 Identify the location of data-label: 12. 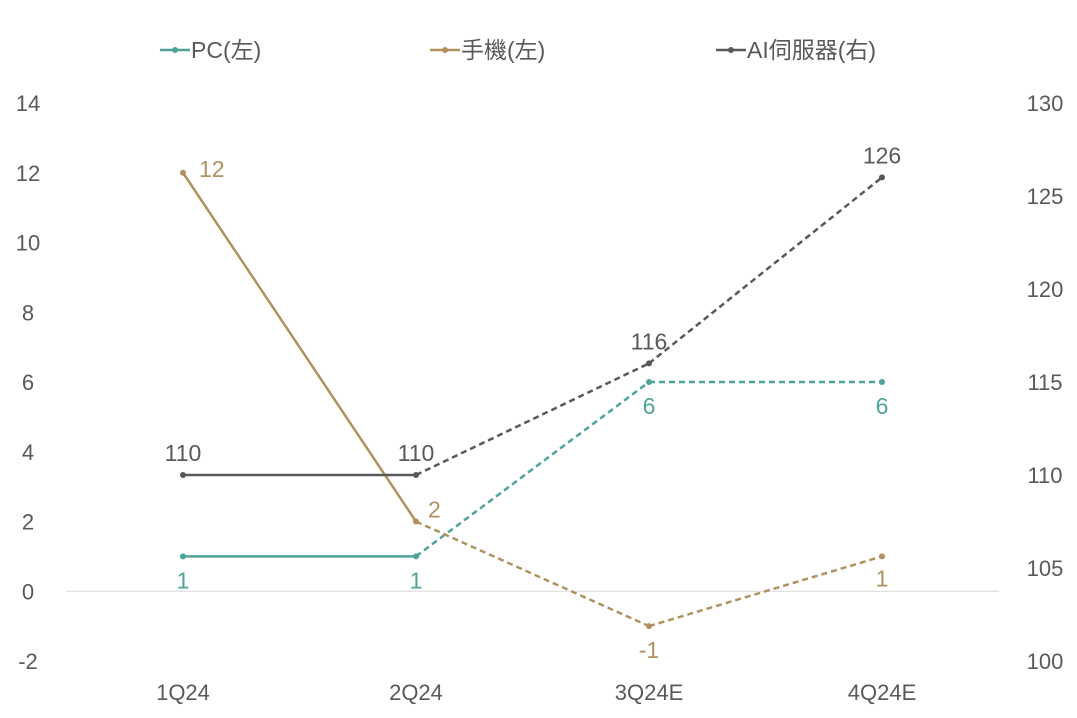
(212, 169).